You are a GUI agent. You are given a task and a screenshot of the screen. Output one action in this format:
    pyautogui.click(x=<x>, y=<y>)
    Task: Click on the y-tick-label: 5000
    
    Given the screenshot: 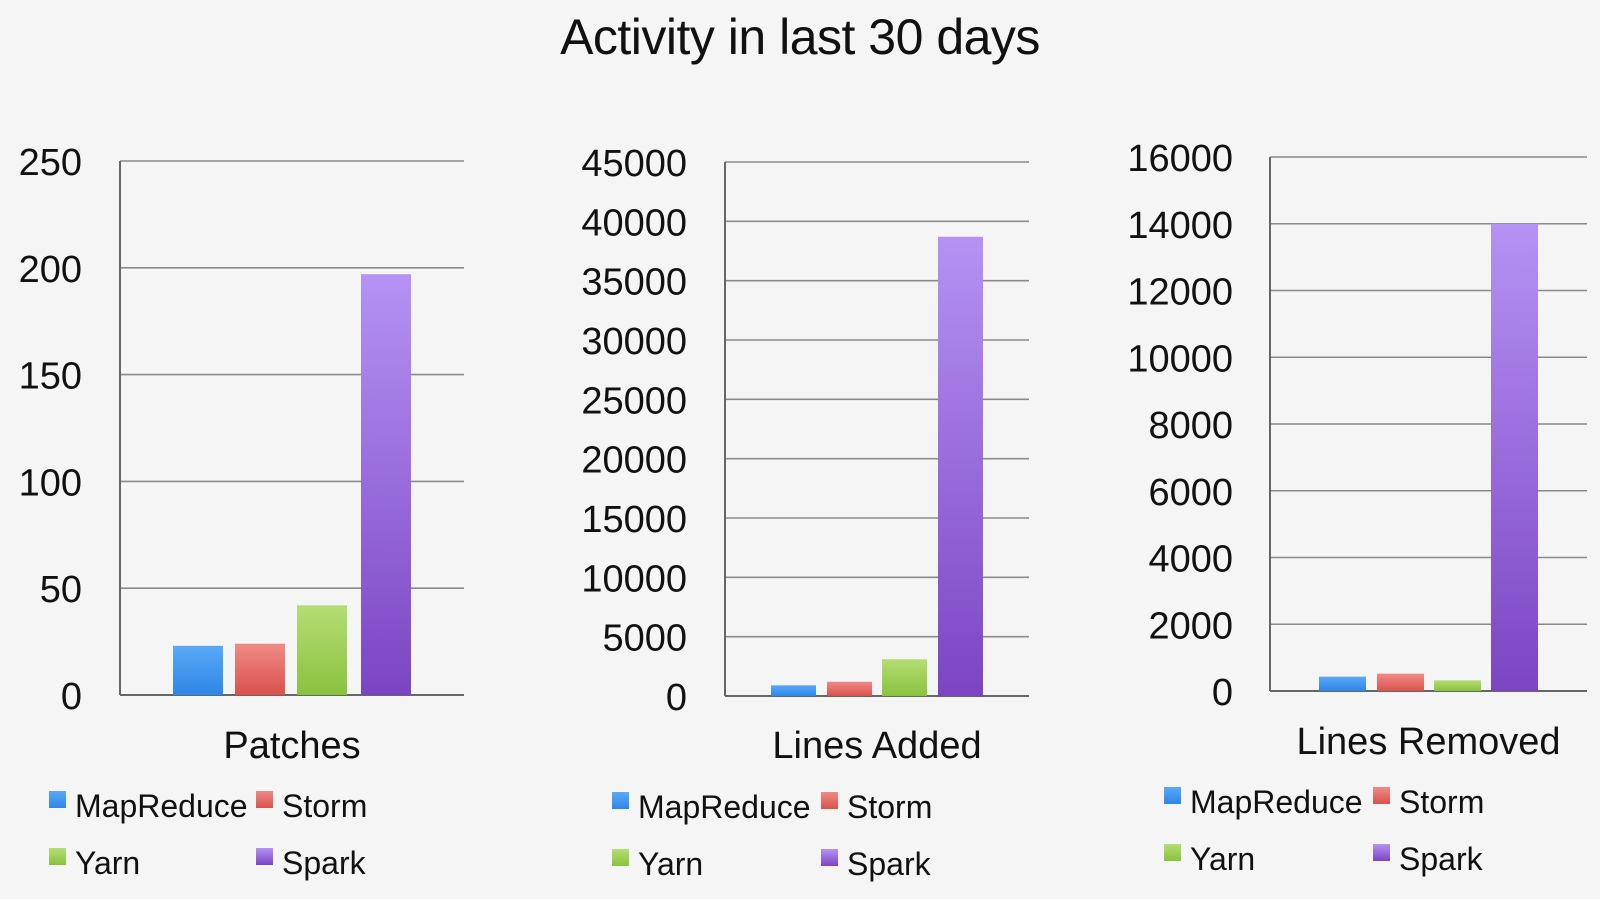 What is the action you would take?
    pyautogui.click(x=644, y=639)
    